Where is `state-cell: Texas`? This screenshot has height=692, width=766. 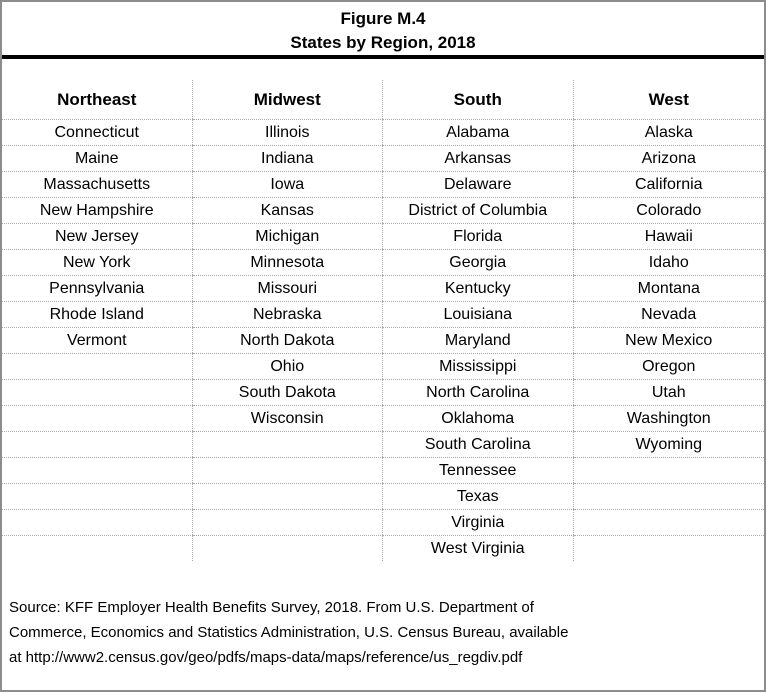
state-cell: Texas is located at coordinates (478, 496).